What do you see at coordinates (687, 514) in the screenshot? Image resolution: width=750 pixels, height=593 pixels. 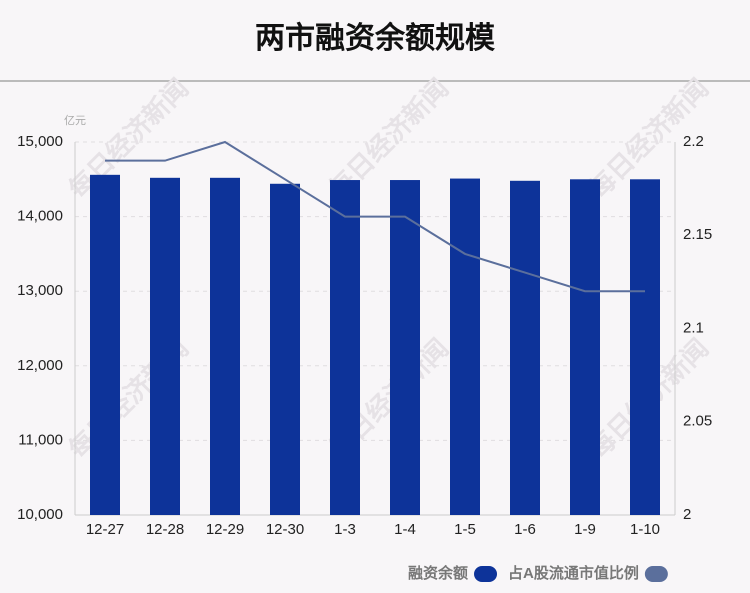 I see `y2-tick-label: 2` at bounding box center [687, 514].